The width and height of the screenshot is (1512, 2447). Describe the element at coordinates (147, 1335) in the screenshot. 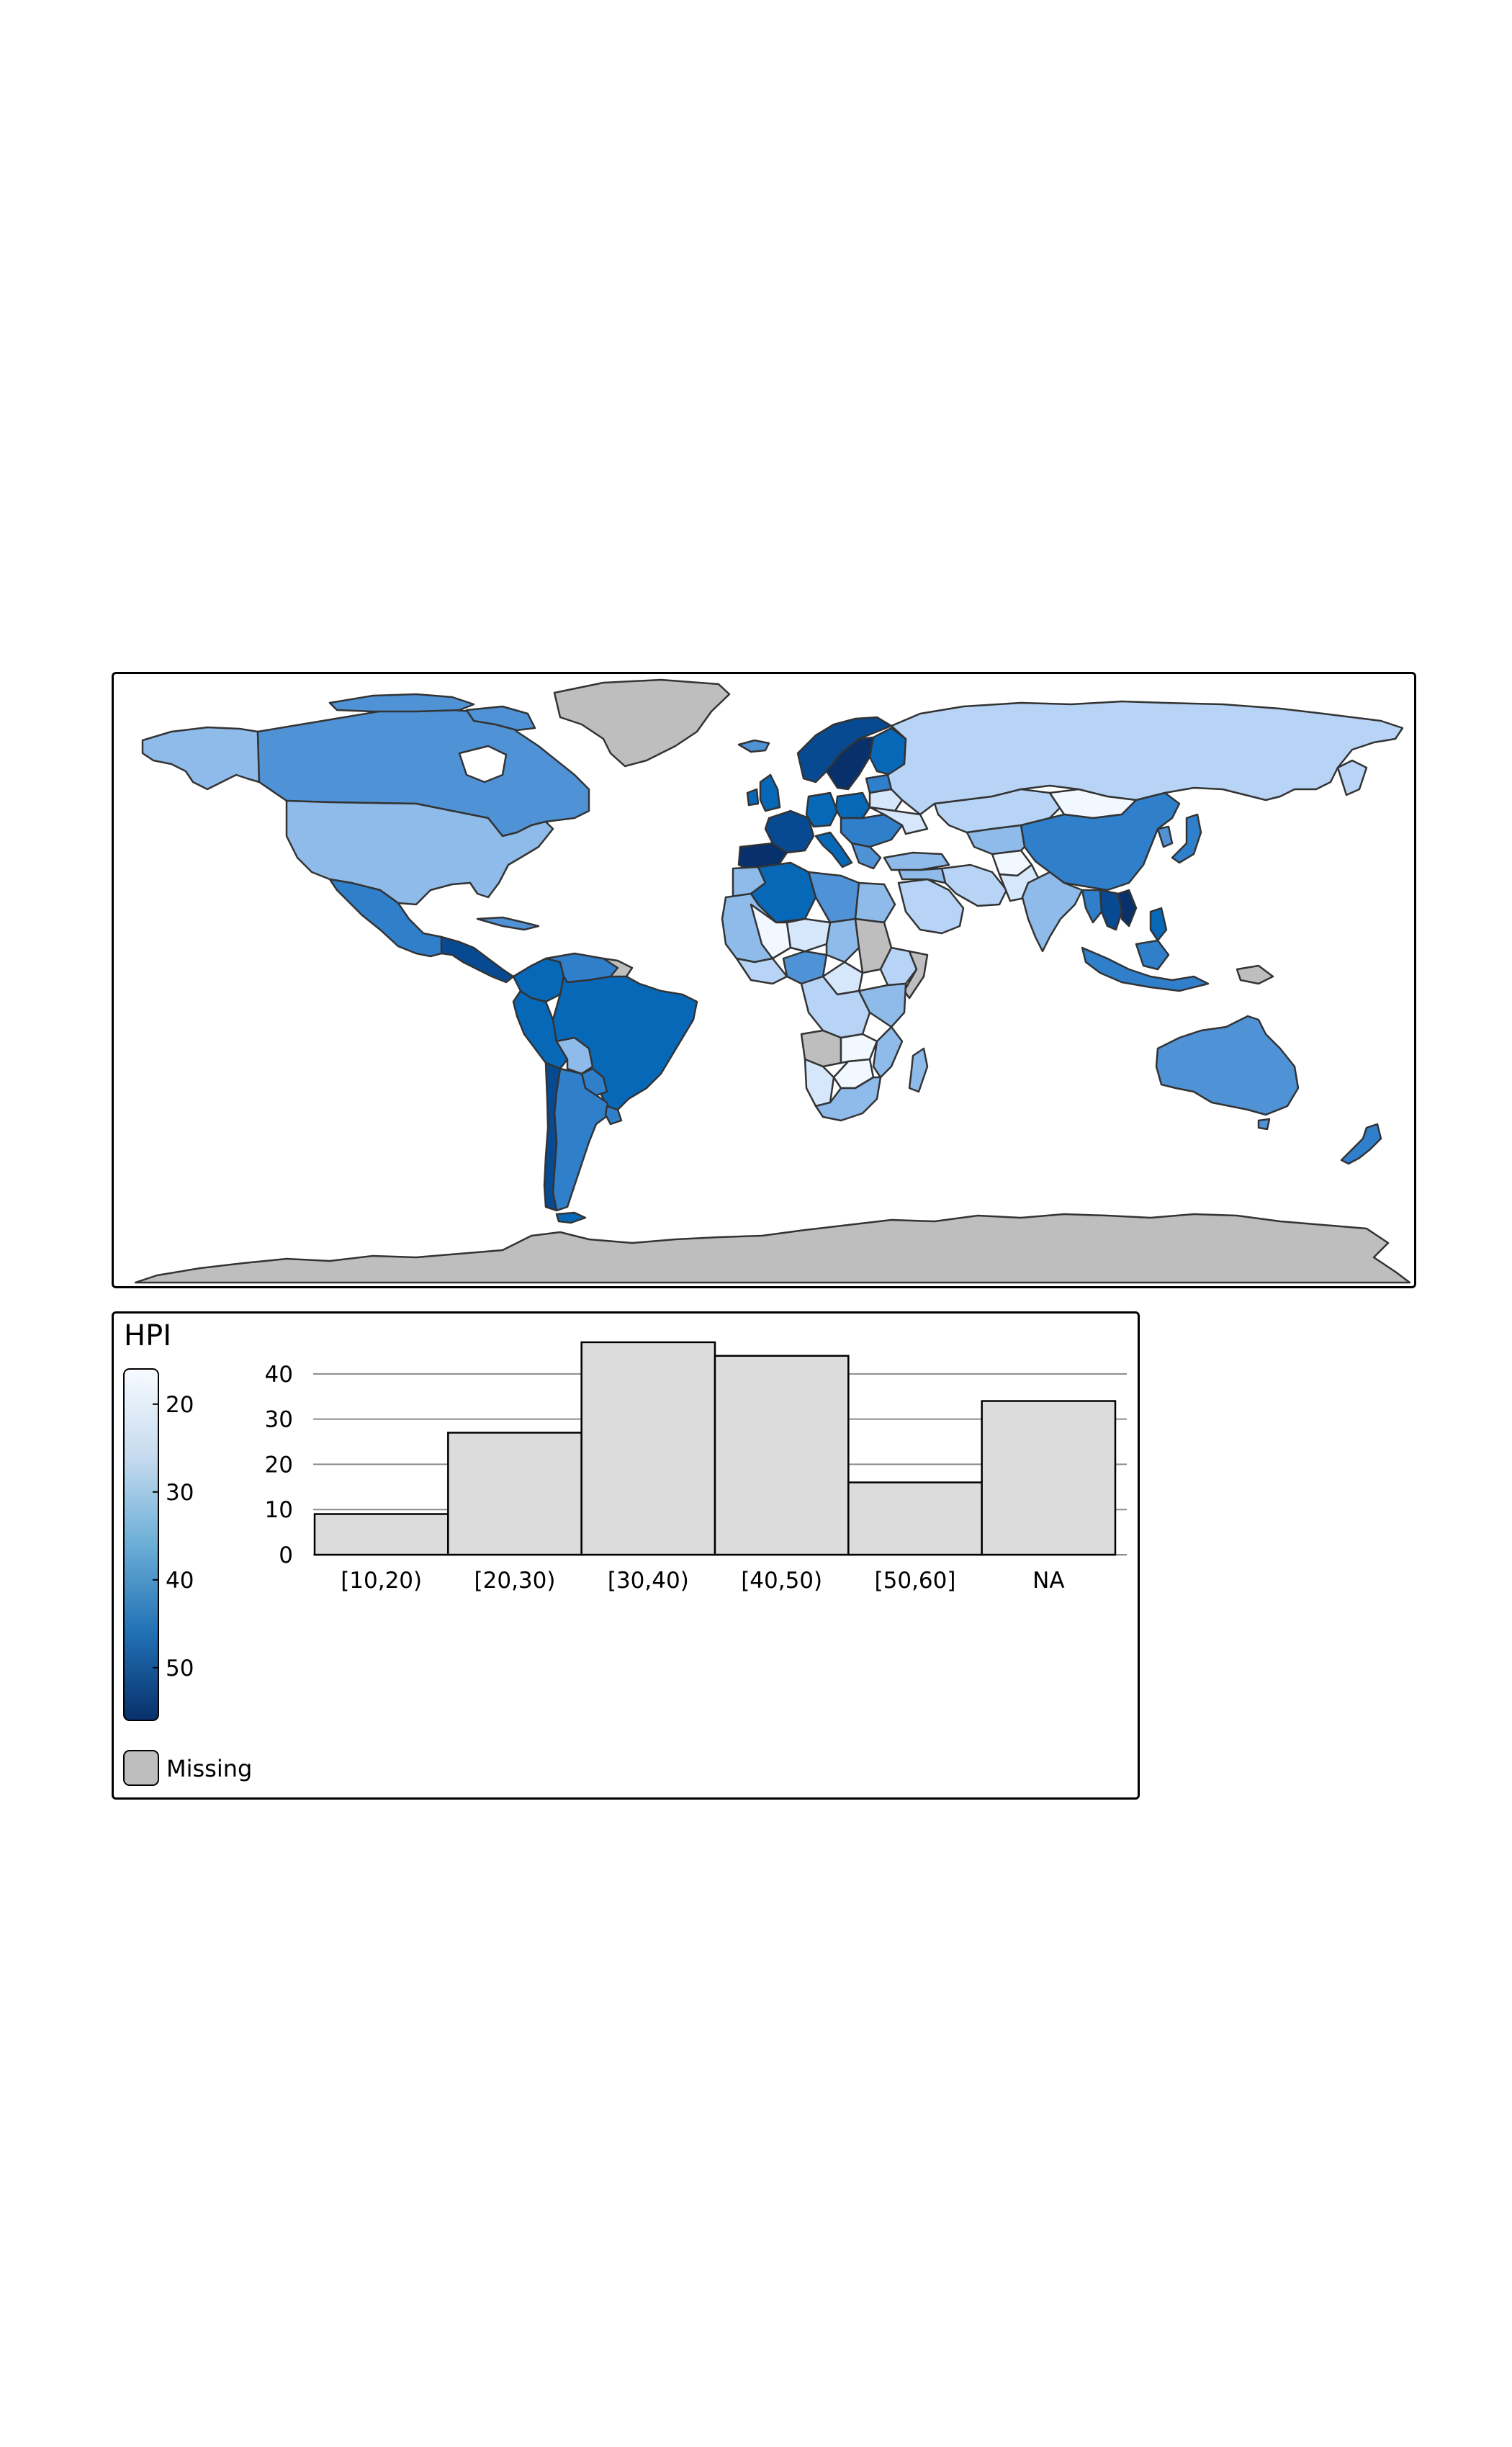

I see `legend-title: HPI` at that location.